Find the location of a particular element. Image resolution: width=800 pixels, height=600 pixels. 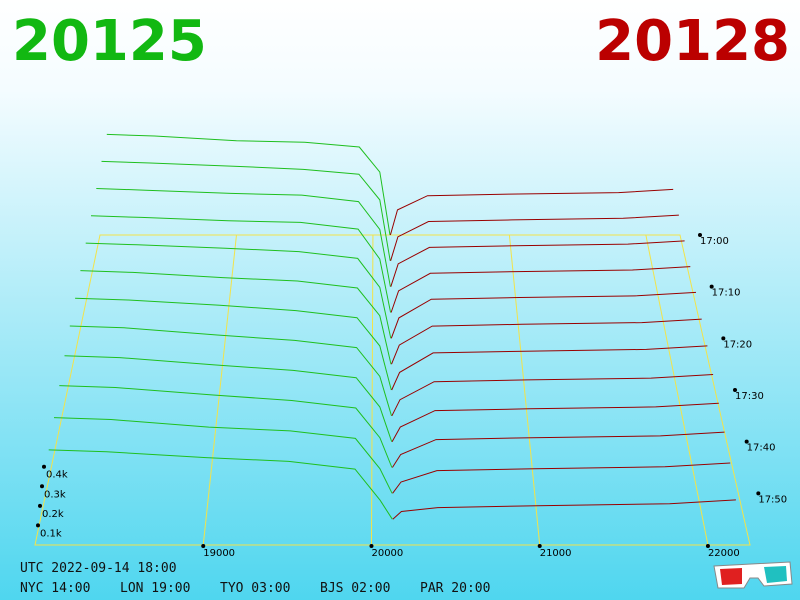

y-tick-label: 0.4k is located at coordinates (57, 475).